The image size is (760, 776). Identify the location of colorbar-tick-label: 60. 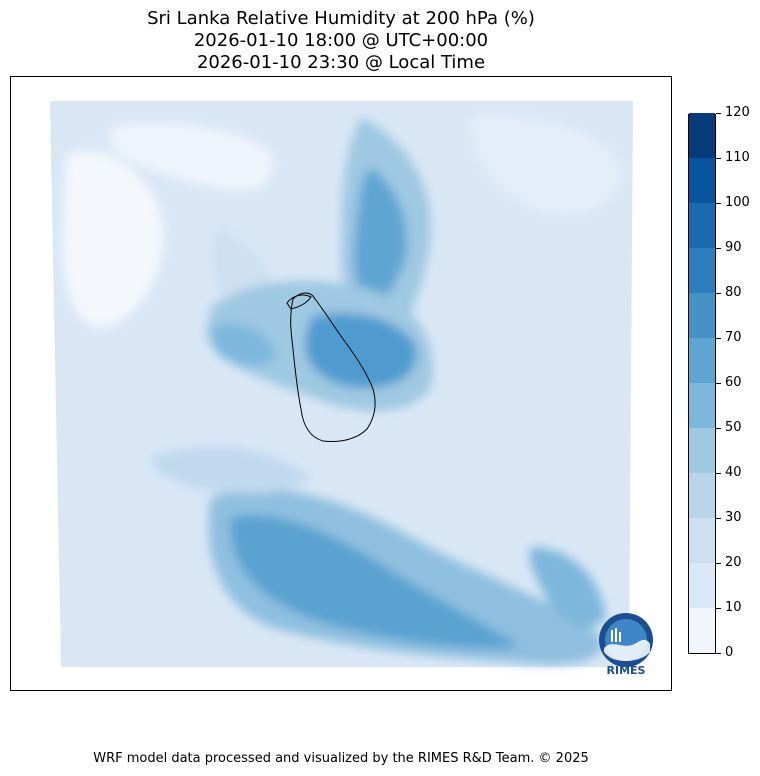
(733, 382).